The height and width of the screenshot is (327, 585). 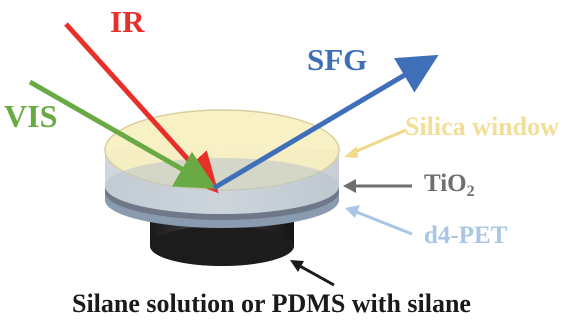 What do you see at coordinates (271, 303) in the screenshot?
I see `substrate-caption: Silane solution or PDMS with silane` at bounding box center [271, 303].